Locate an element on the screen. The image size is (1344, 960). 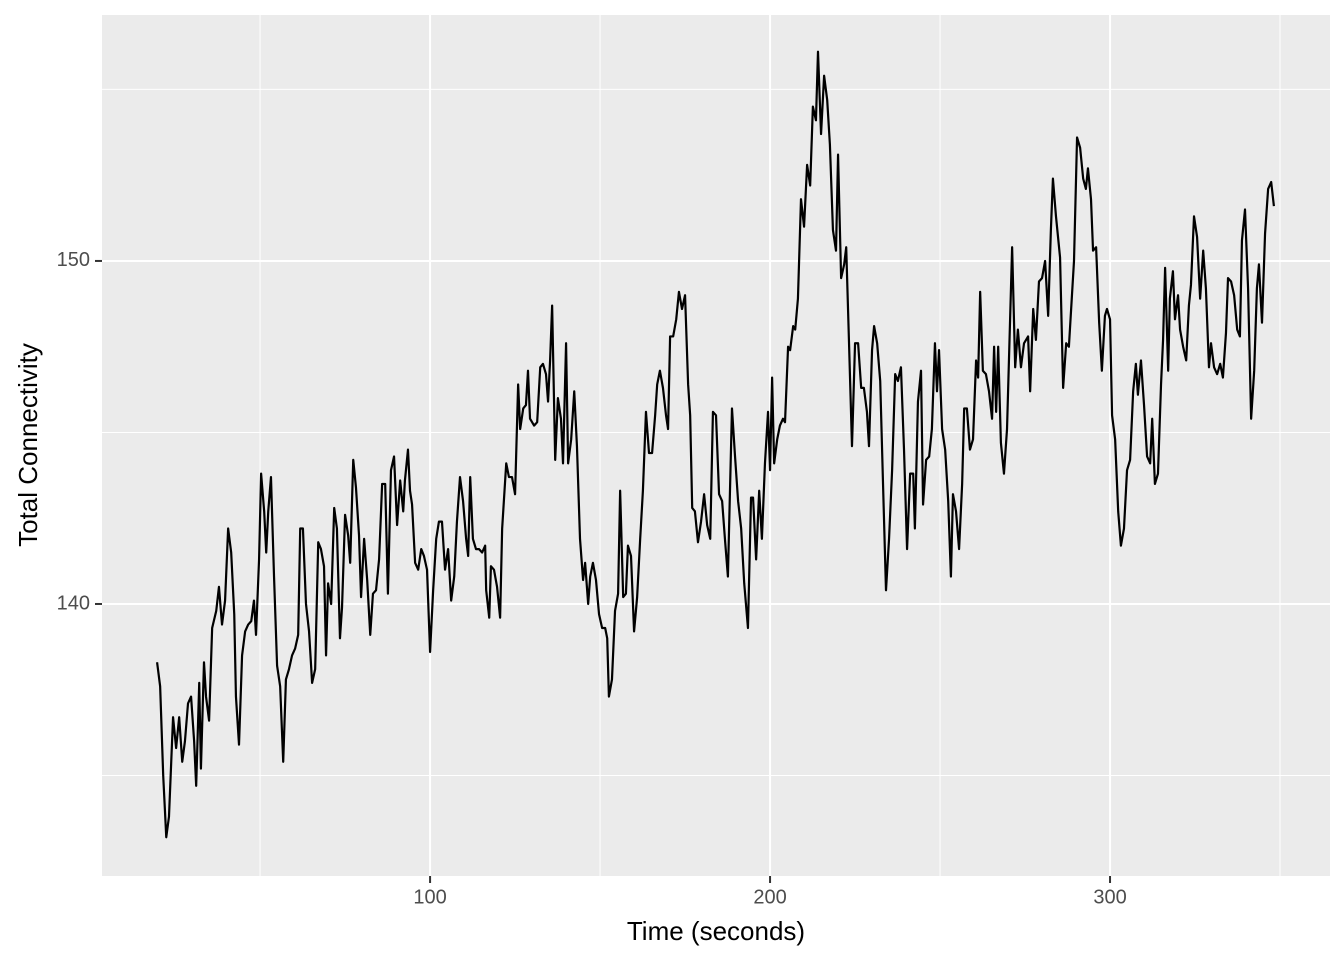
x-tick-label: 100 is located at coordinates (429, 897).